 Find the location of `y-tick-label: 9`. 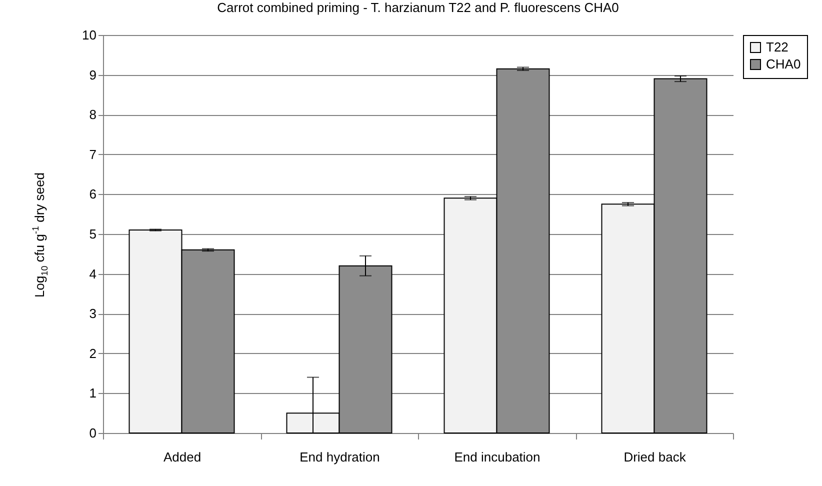

y-tick-label: 9 is located at coordinates (92, 74).